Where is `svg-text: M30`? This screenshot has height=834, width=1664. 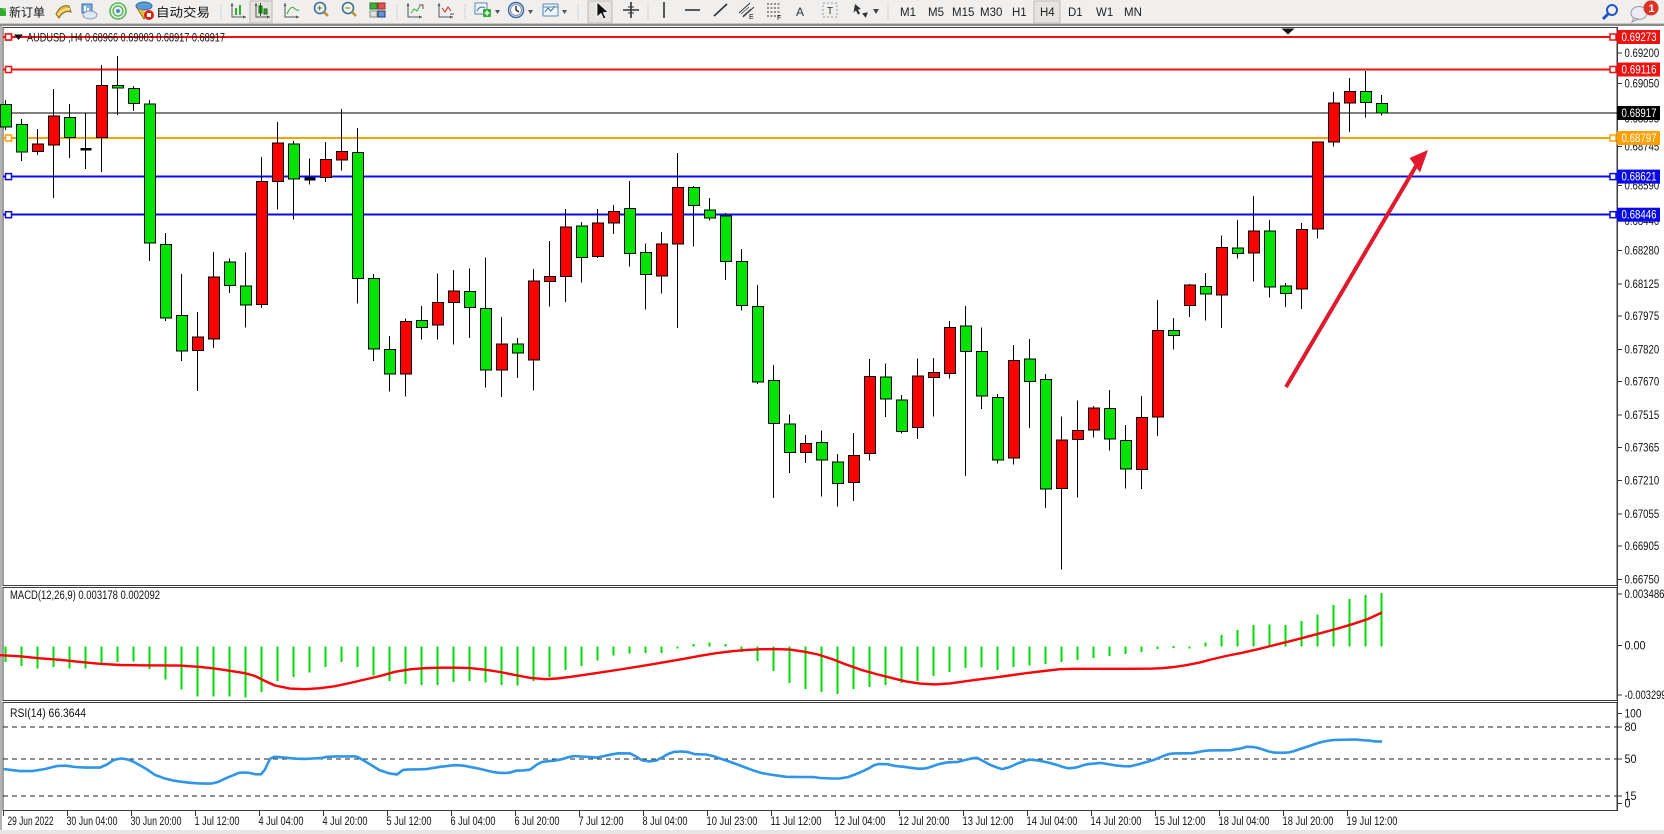
svg-text: M30 is located at coordinates (991, 13).